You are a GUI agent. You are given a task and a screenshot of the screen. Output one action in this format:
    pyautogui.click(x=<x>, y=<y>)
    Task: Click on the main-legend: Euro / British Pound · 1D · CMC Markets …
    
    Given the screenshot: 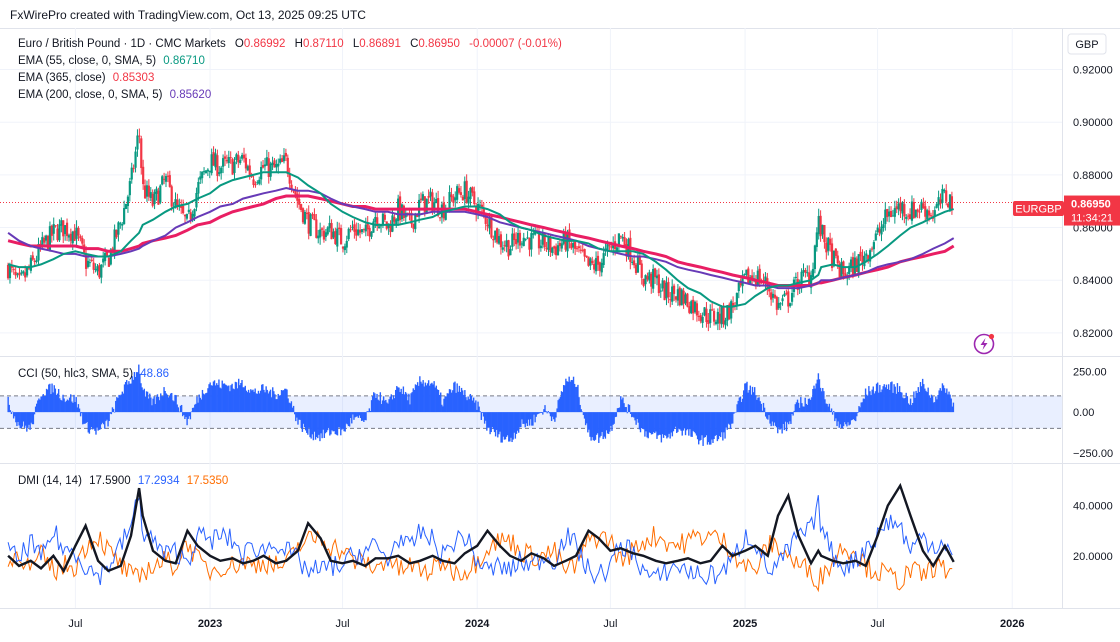 What is the action you would take?
    pyautogui.click(x=290, y=69)
    